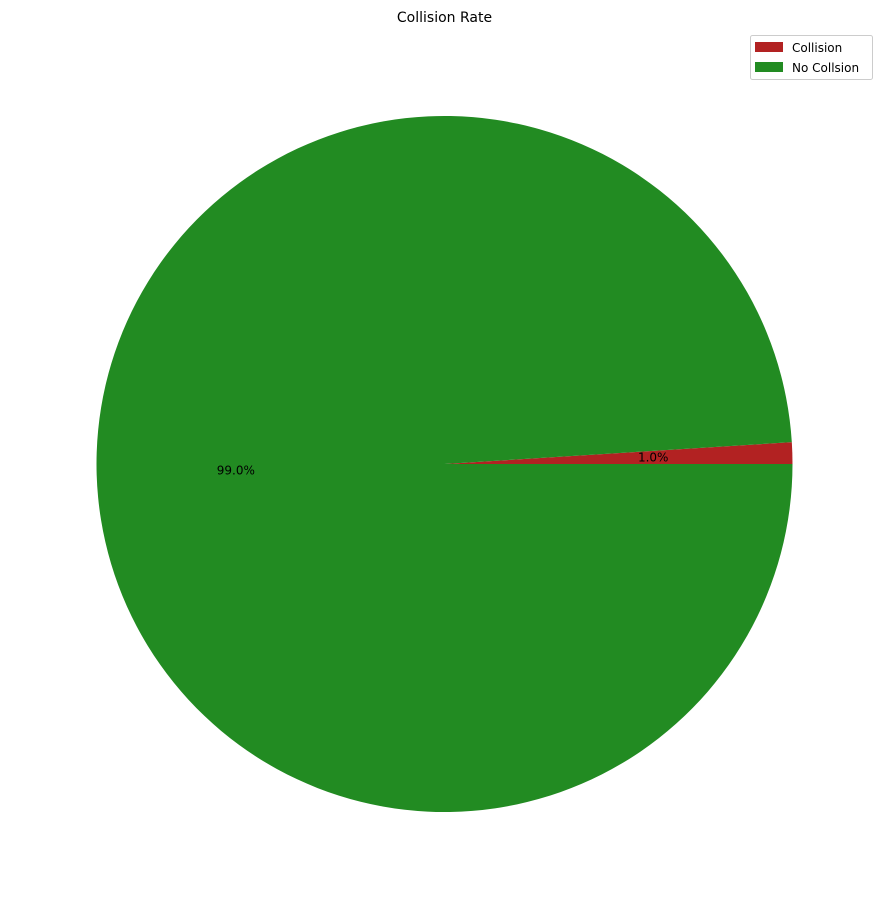 The image size is (889, 909). What do you see at coordinates (444, 18) in the screenshot?
I see `chart-title: Collision Rate` at bounding box center [444, 18].